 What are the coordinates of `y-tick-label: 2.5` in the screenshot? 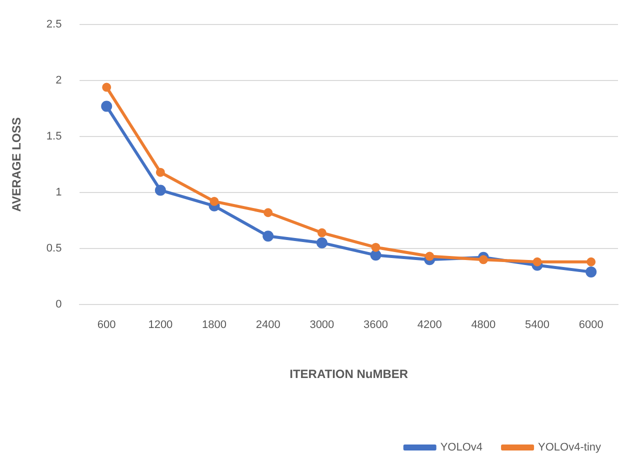 It's located at (54, 24).